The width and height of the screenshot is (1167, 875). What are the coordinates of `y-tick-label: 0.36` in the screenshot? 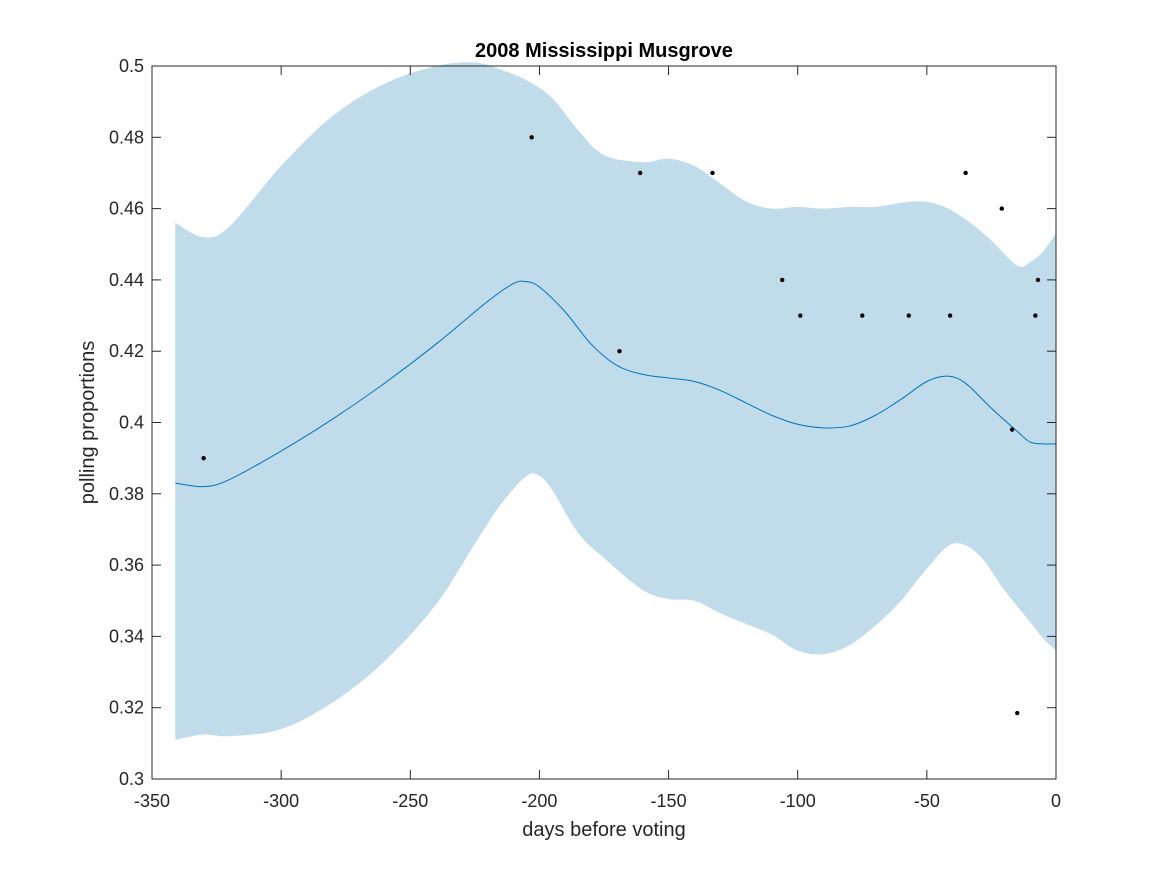 It's located at (126, 565).